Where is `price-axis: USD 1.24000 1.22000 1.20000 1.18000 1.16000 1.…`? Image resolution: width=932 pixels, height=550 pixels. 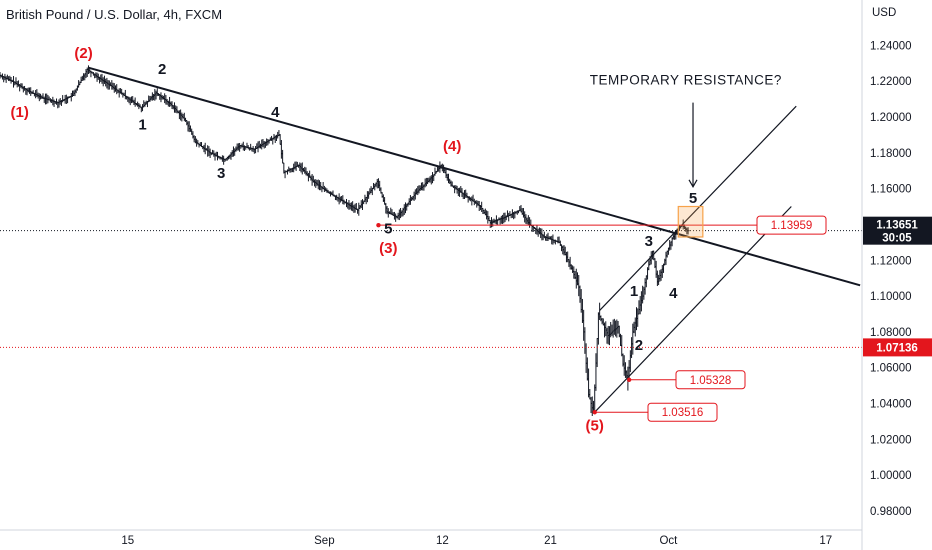 price-axis: USD 1.24000 1.22000 1.20000 1.18000 1.16000 1.… is located at coordinates (896, 275).